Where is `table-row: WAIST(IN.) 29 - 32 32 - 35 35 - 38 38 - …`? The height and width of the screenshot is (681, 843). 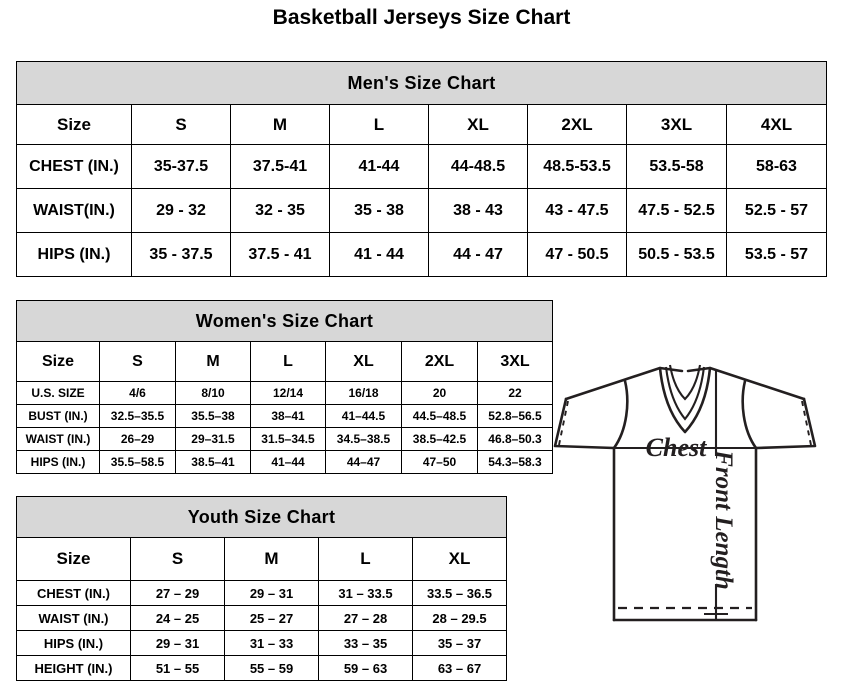
table-row: WAIST(IN.) 29 - 32 32 - 35 35 - 38 38 - … is located at coordinates (421, 210).